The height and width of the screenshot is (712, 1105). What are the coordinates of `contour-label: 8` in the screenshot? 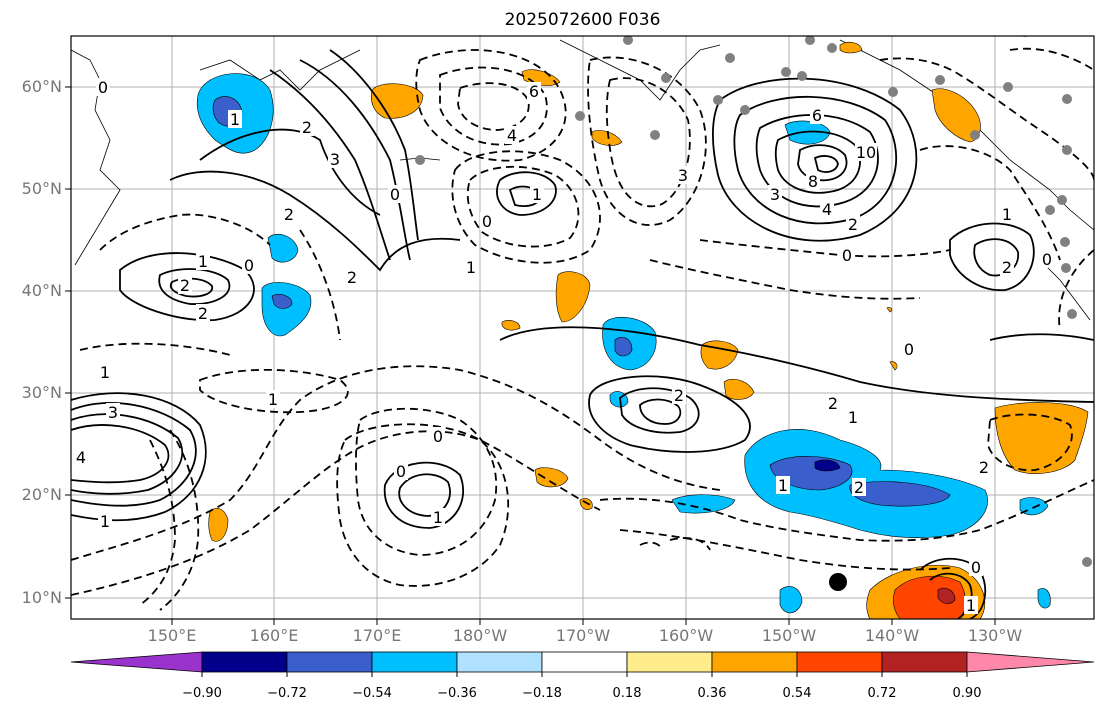 It's located at (813, 181).